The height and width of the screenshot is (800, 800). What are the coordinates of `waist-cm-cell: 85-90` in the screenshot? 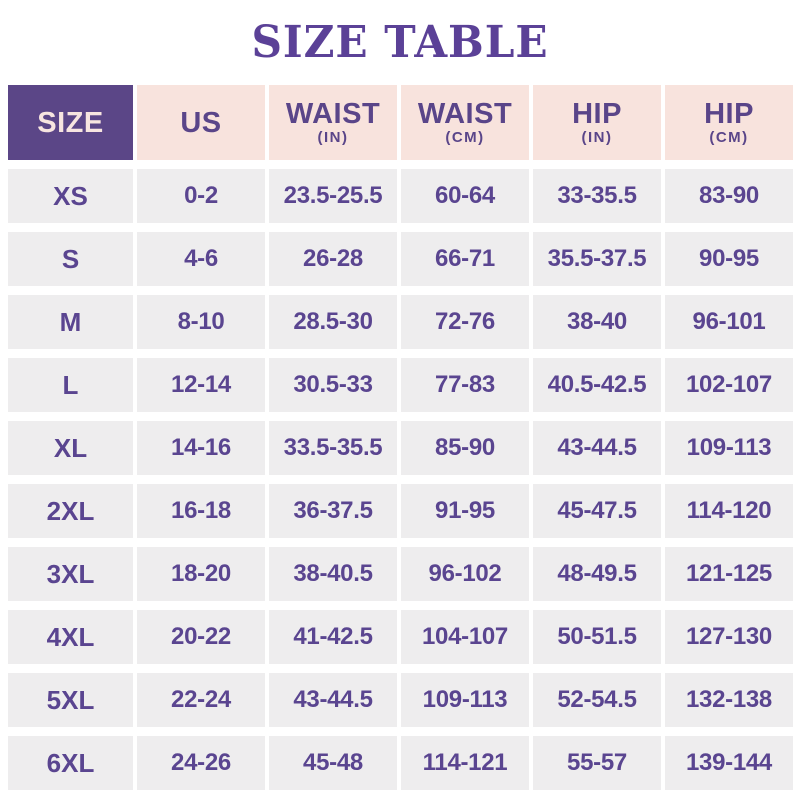 It's located at (465, 448).